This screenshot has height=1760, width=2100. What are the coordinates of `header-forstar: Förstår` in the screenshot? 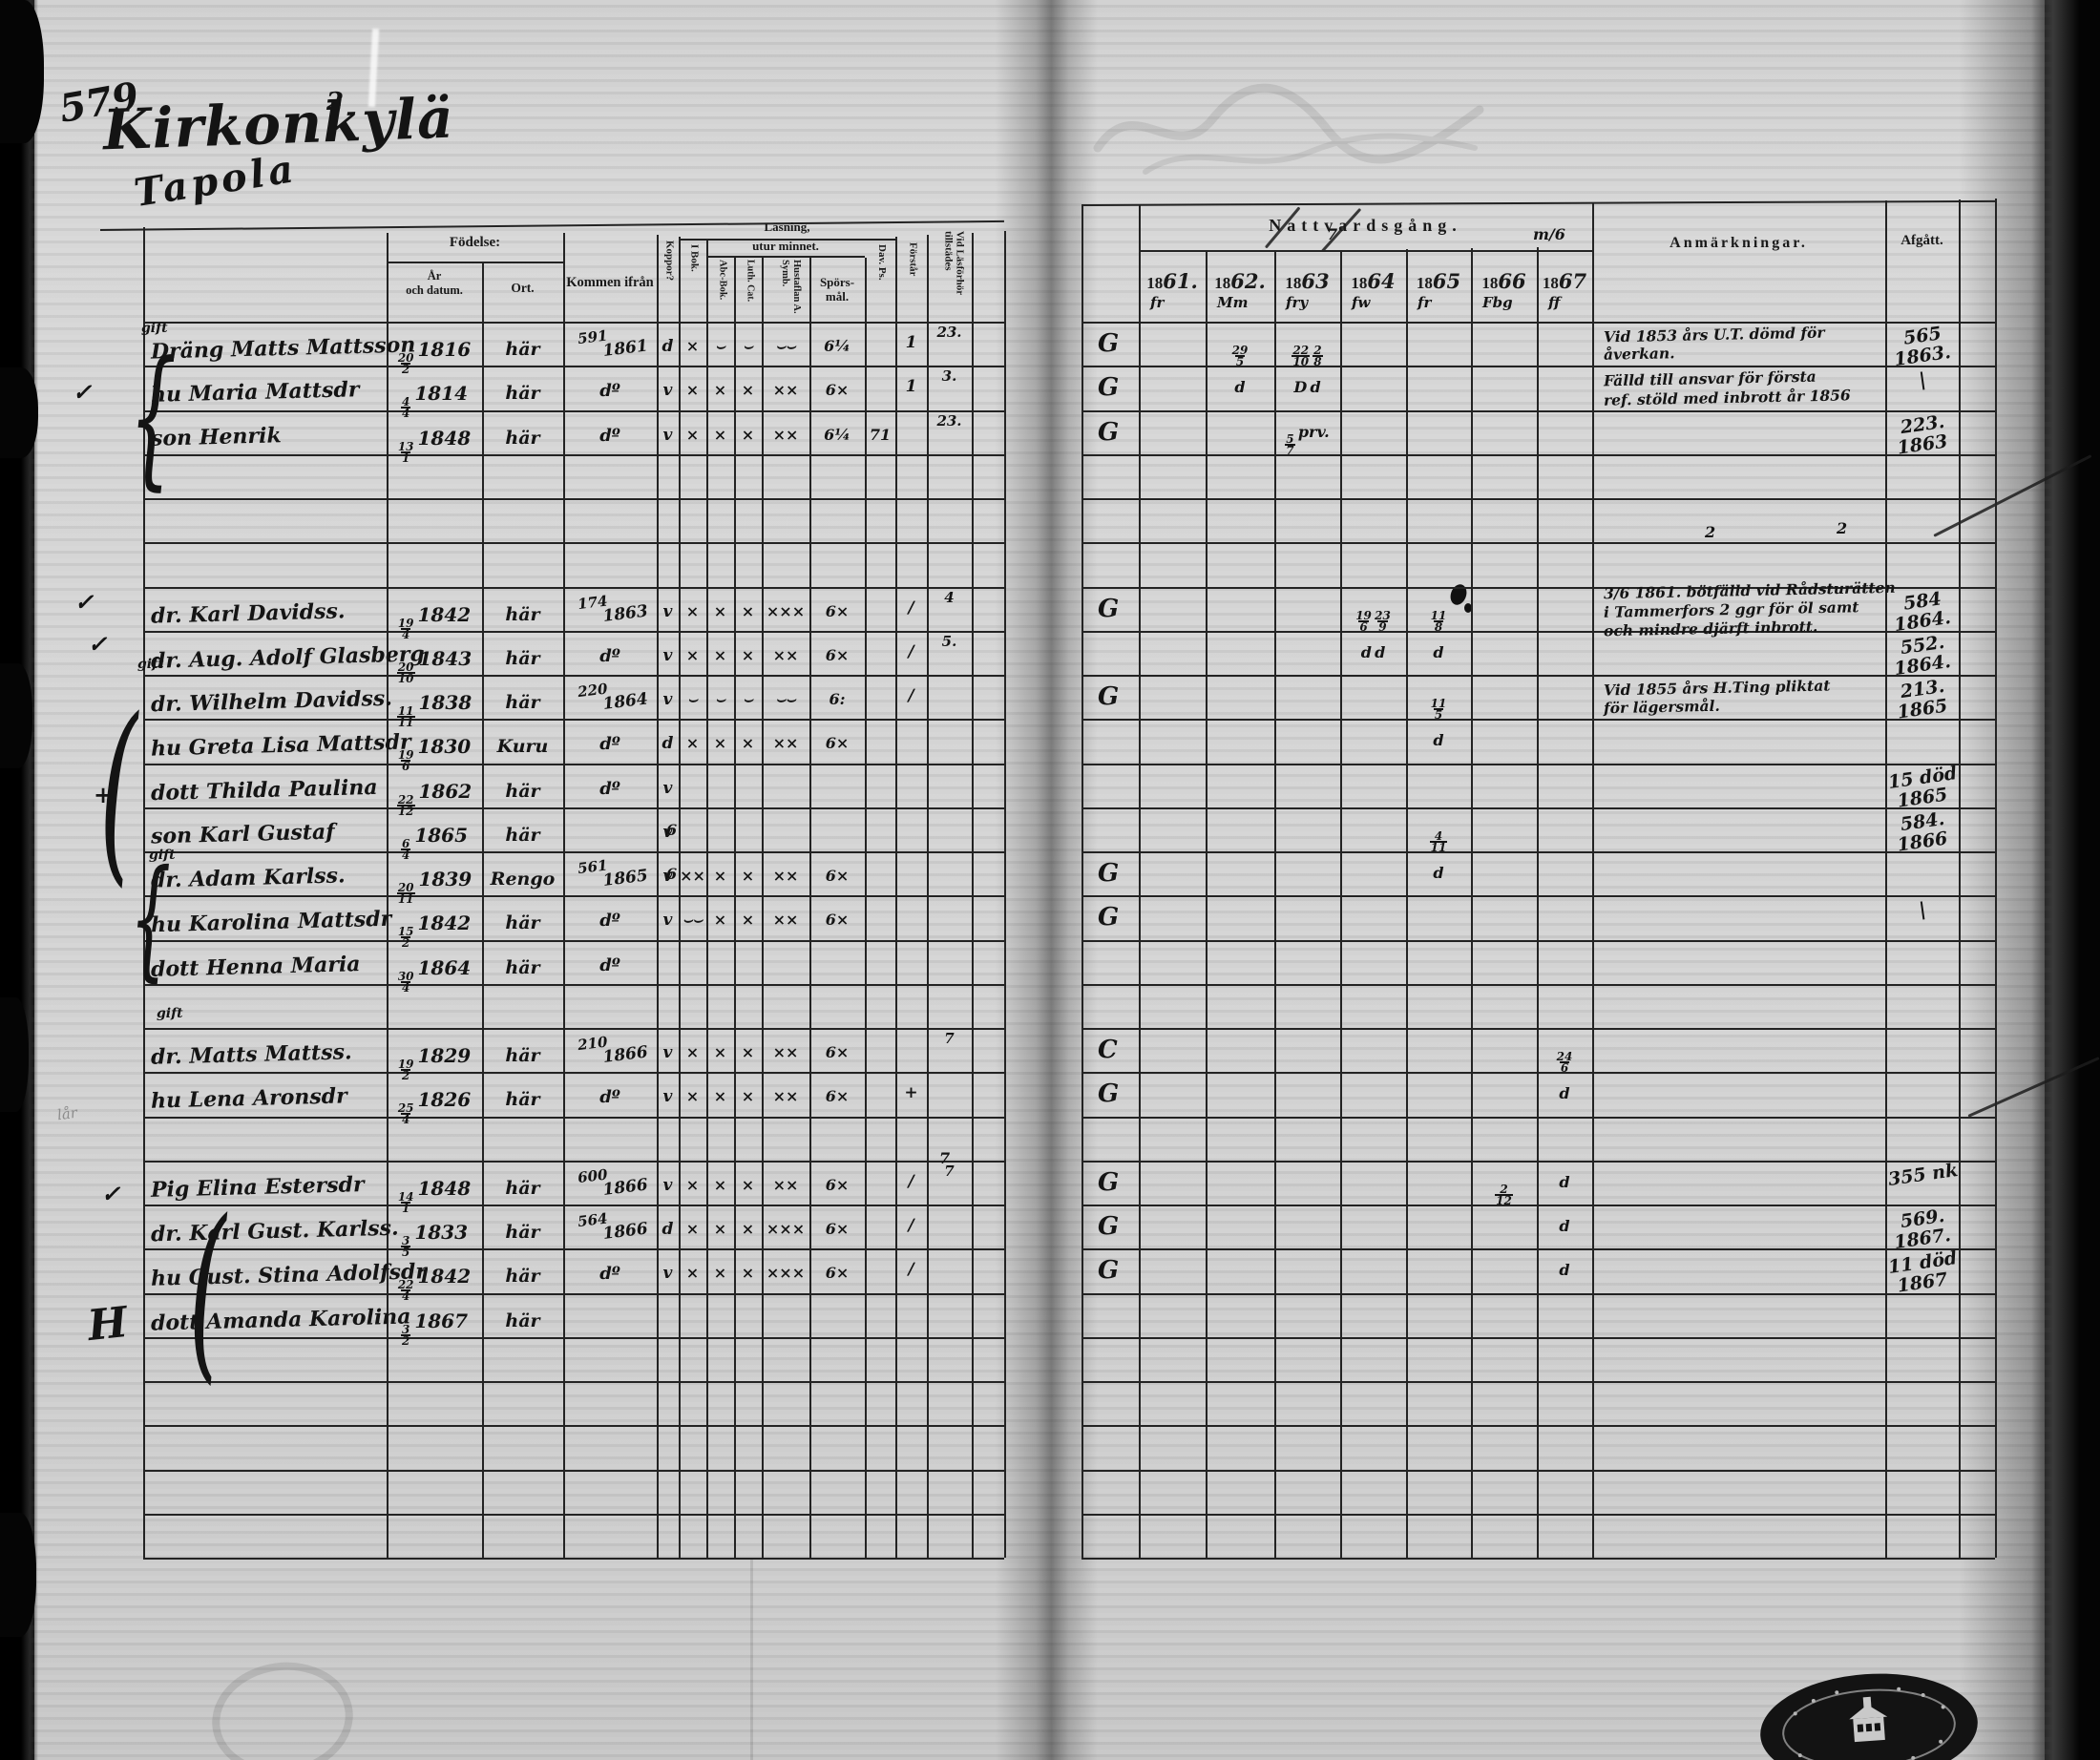 It's located at (913, 259).